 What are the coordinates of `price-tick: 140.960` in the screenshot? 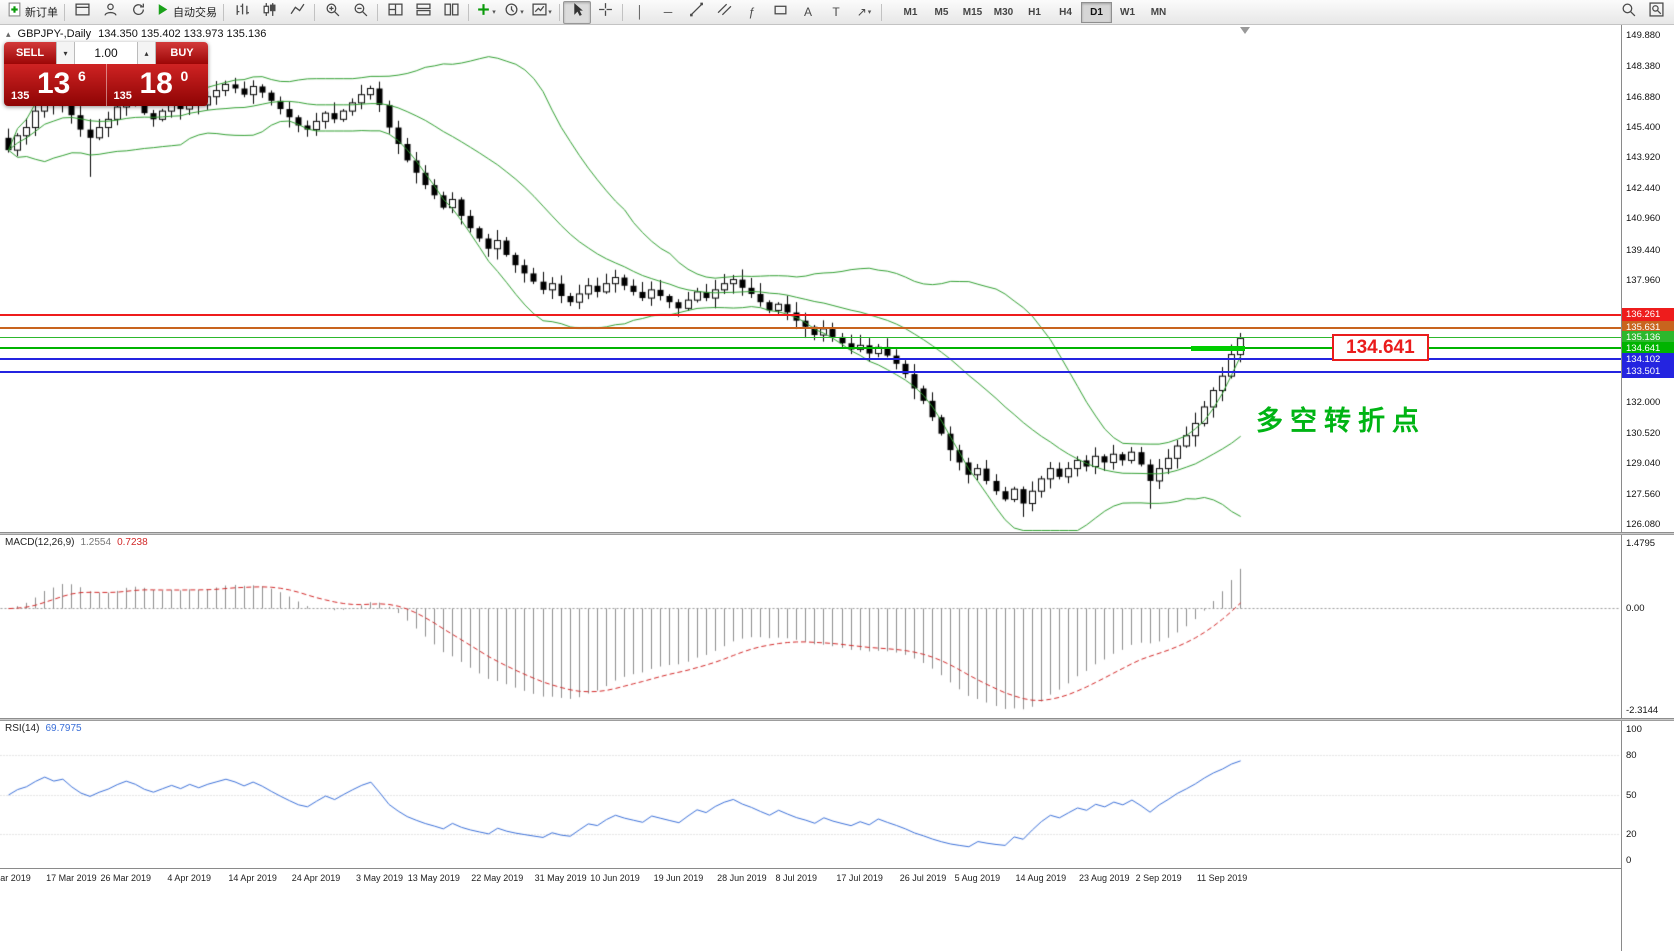 It's located at (1643, 219).